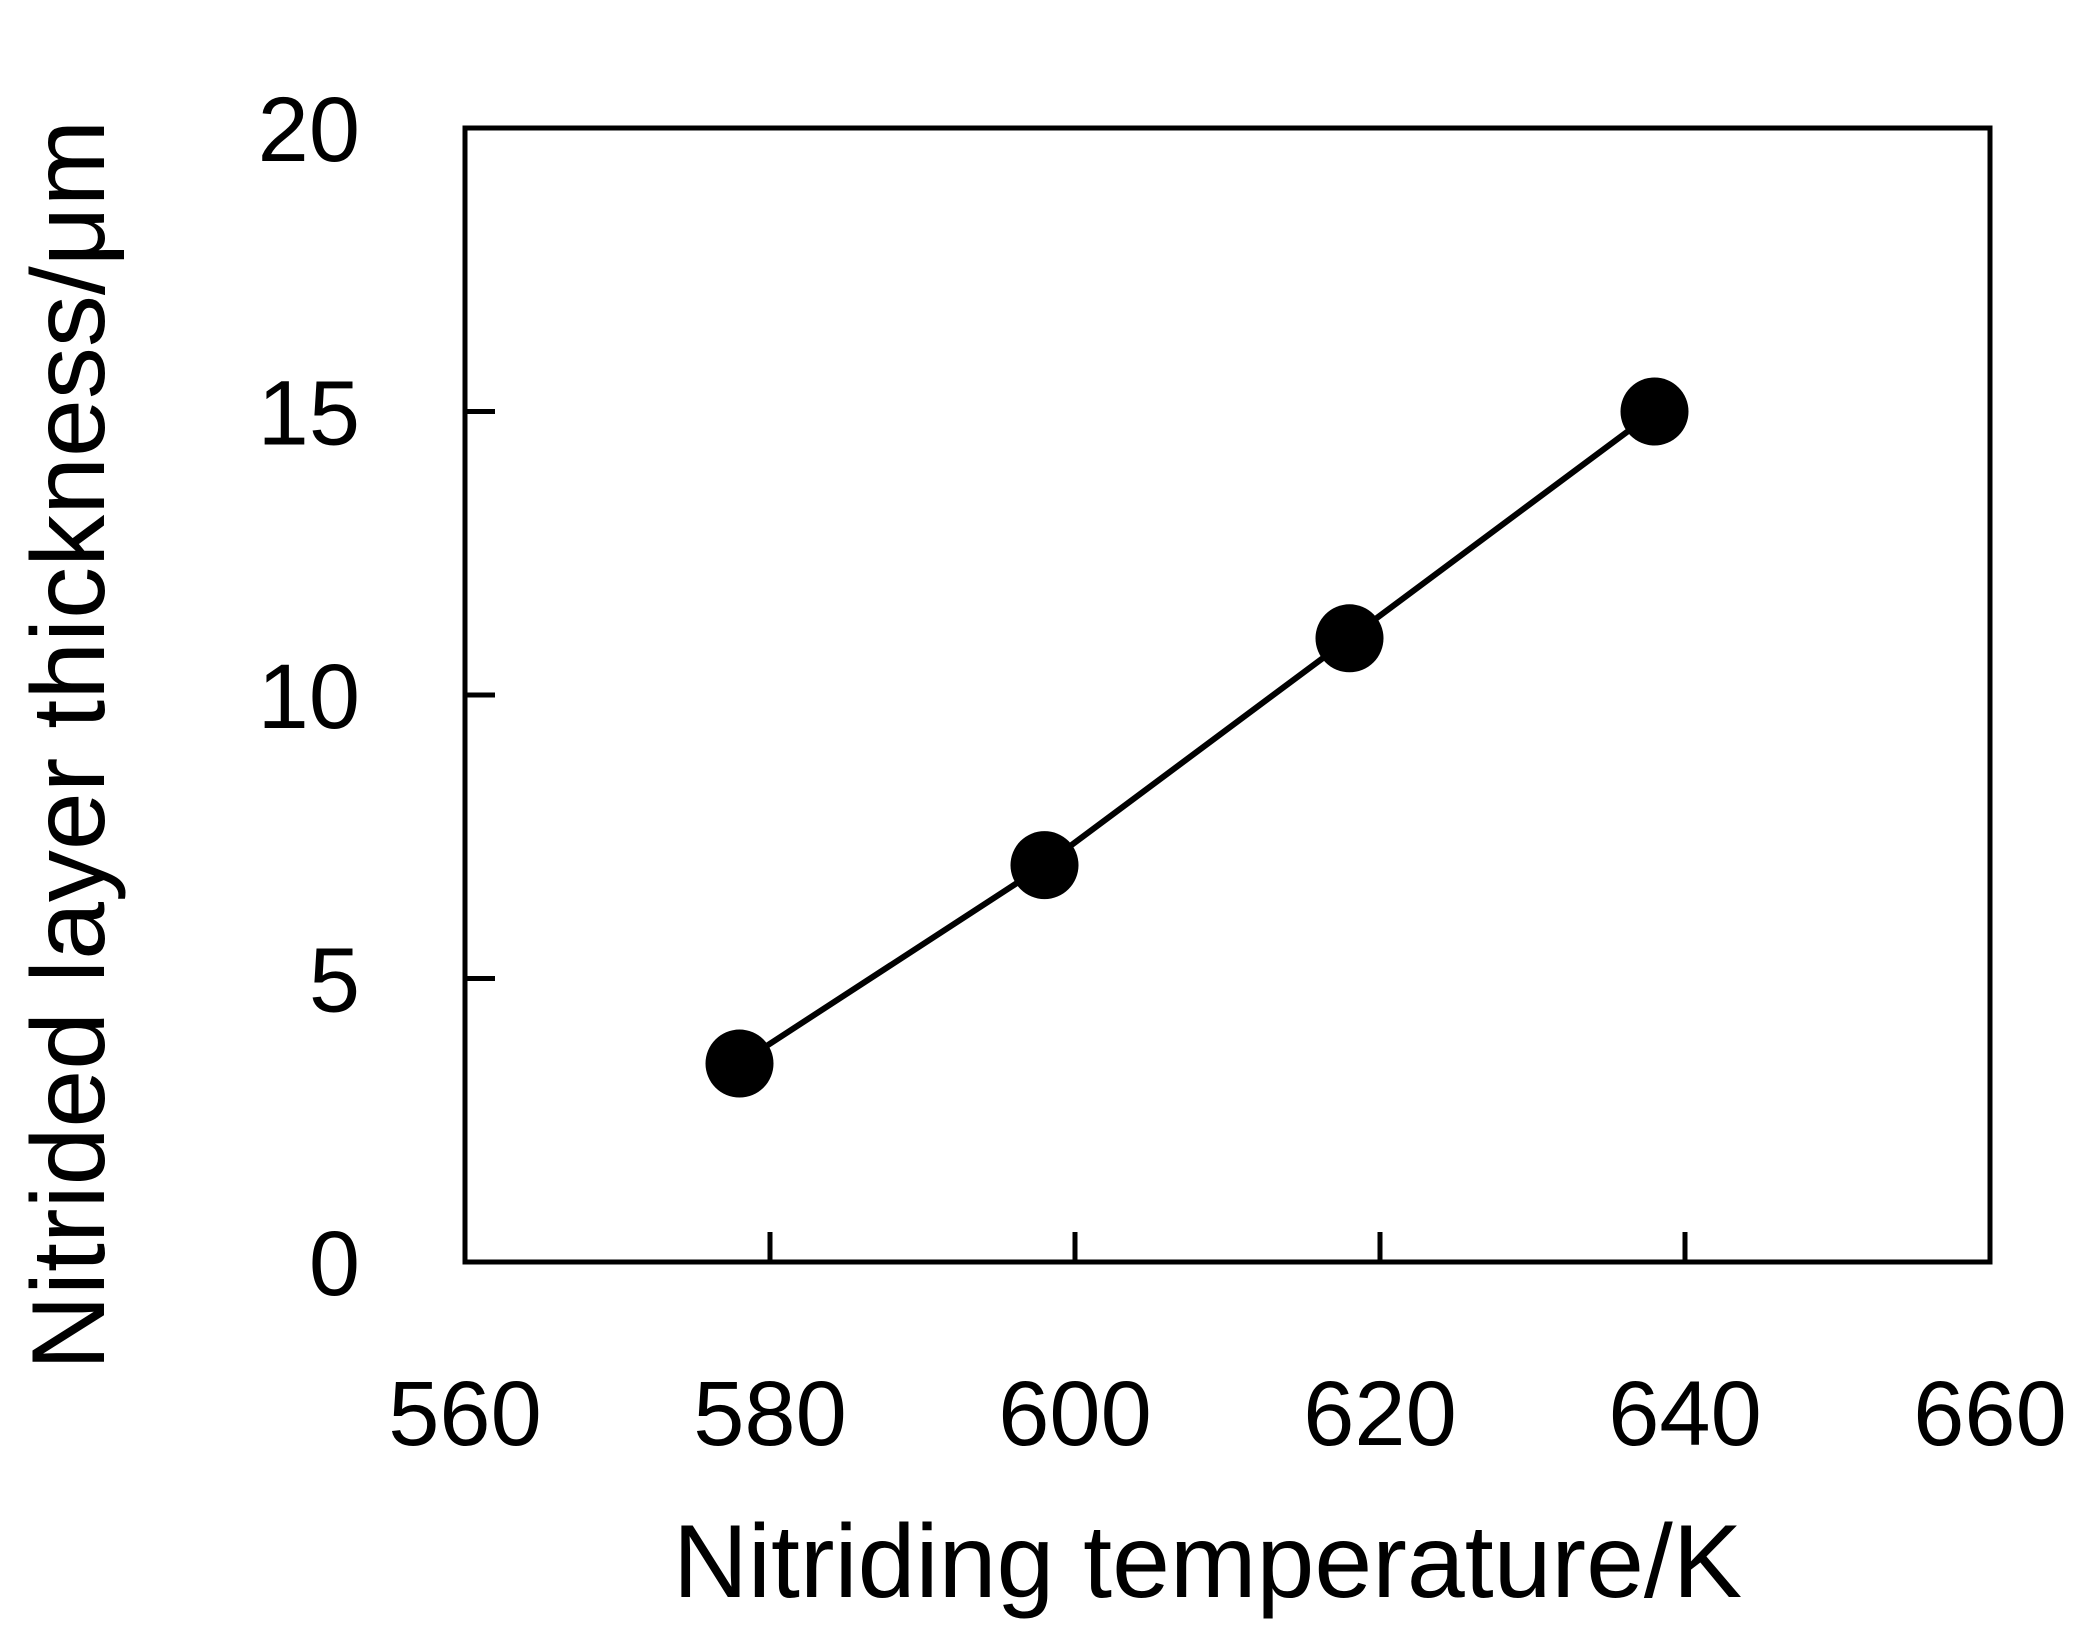  I want to click on x-tick-label-660: 660, so click(1990, 1414).